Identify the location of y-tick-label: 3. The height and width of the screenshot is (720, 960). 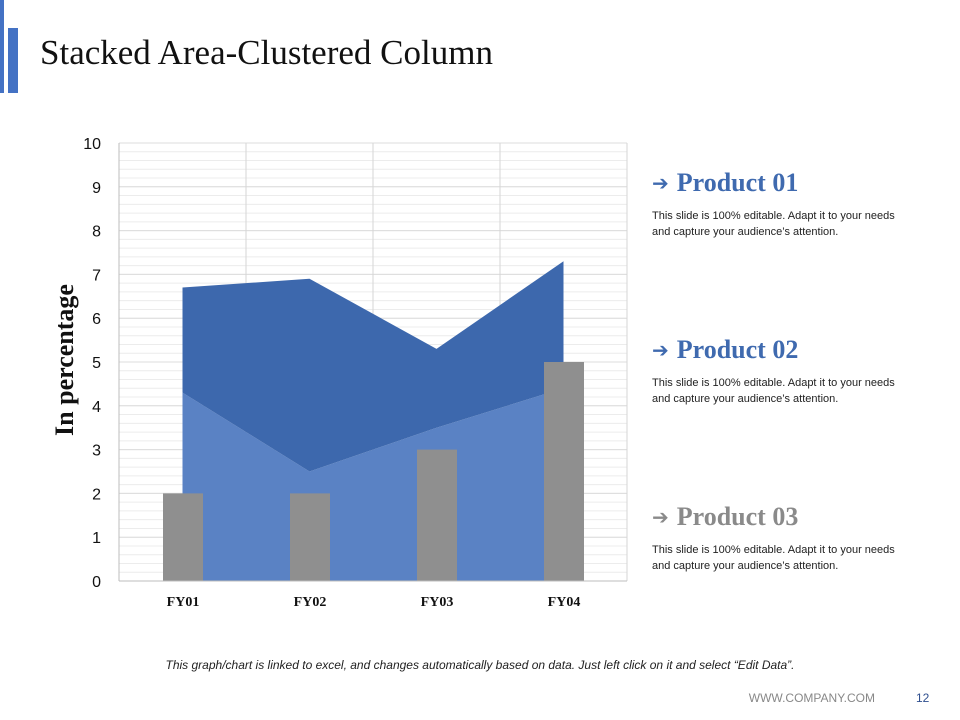
(96, 451).